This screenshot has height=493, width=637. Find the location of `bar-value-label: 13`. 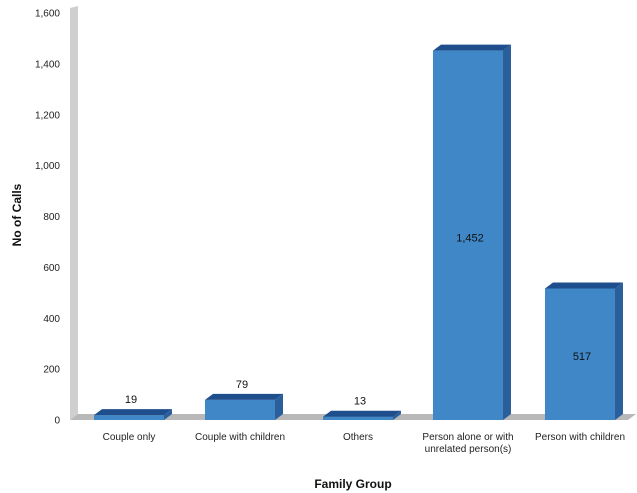

bar-value-label: 13 is located at coordinates (360, 402).